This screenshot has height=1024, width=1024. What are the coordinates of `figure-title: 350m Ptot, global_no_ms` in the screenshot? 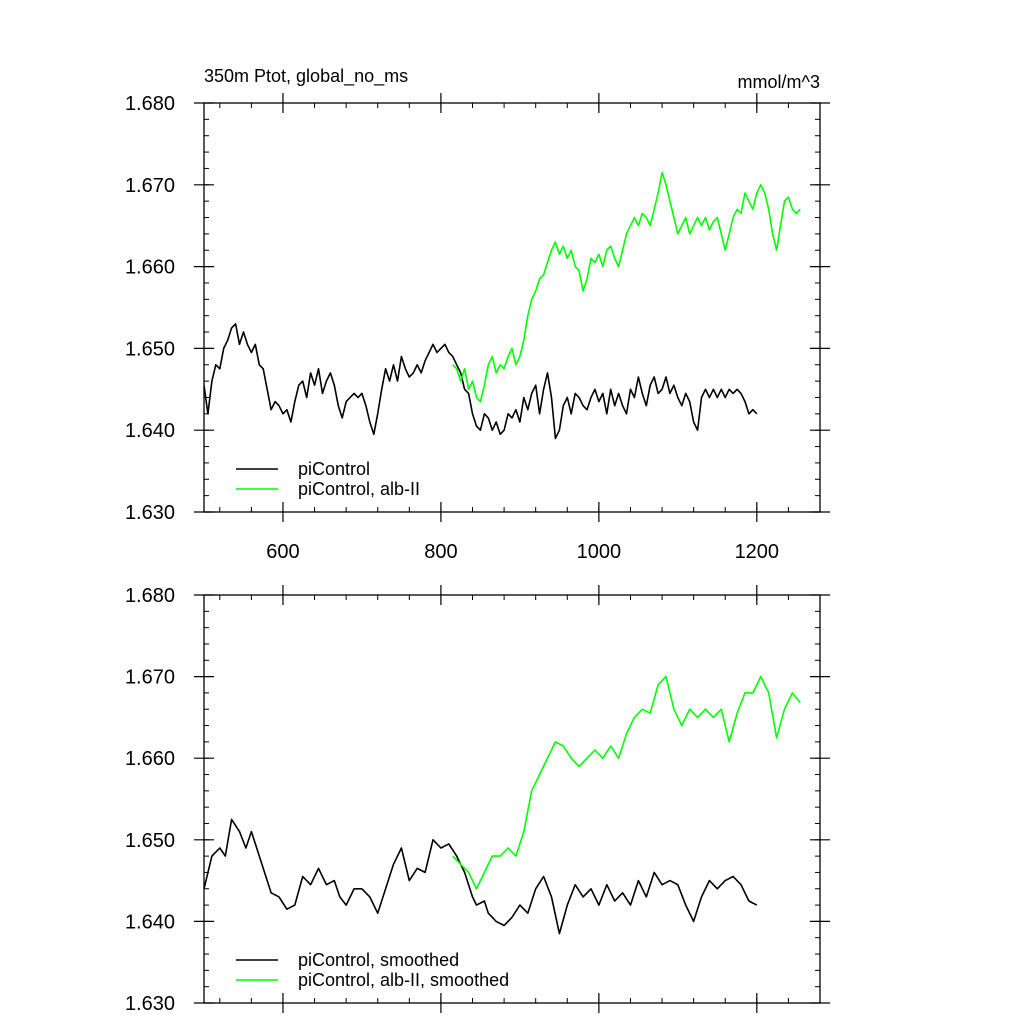 It's located at (306, 76).